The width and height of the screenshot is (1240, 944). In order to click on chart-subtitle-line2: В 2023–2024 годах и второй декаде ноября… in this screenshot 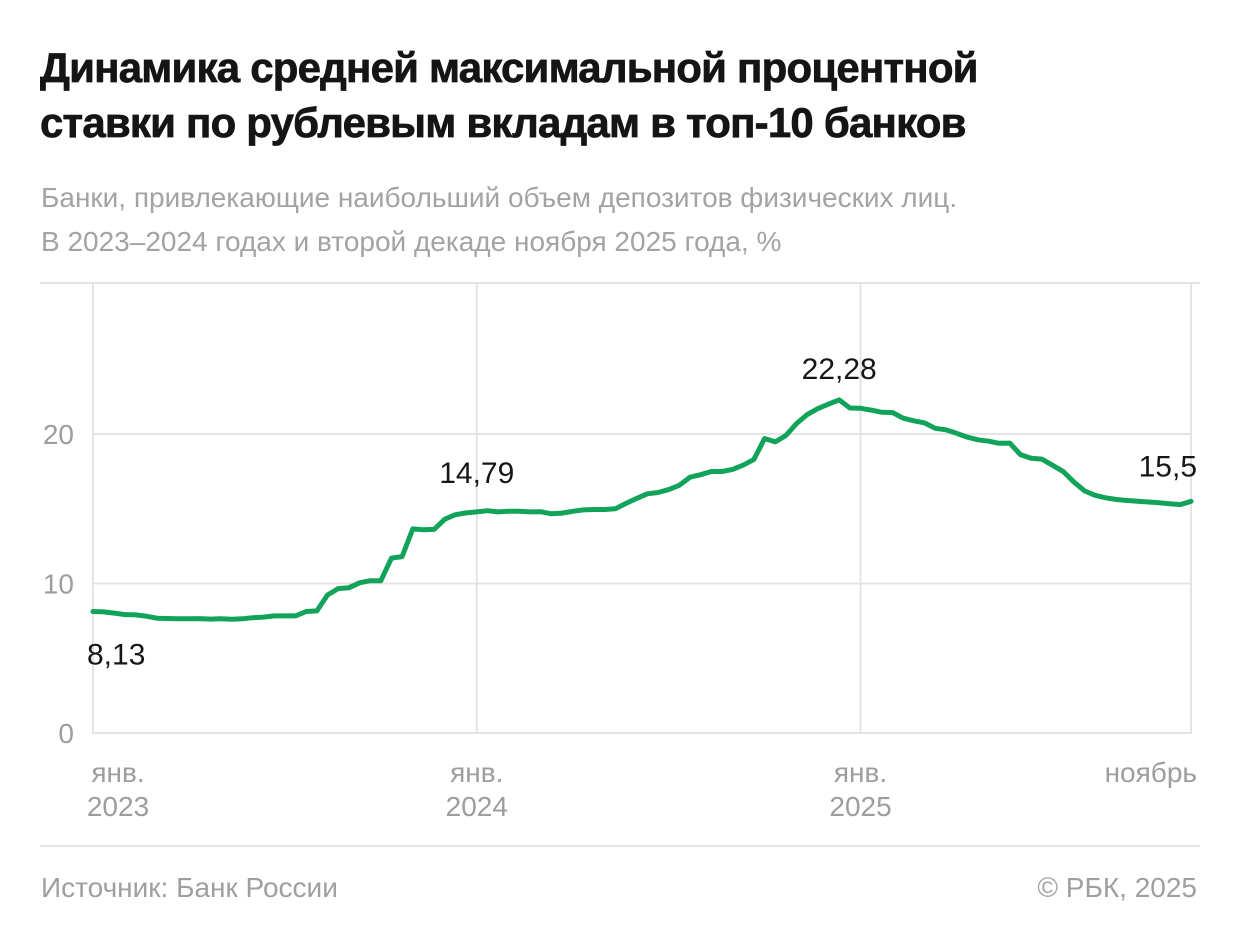, I will do `click(411, 241)`.